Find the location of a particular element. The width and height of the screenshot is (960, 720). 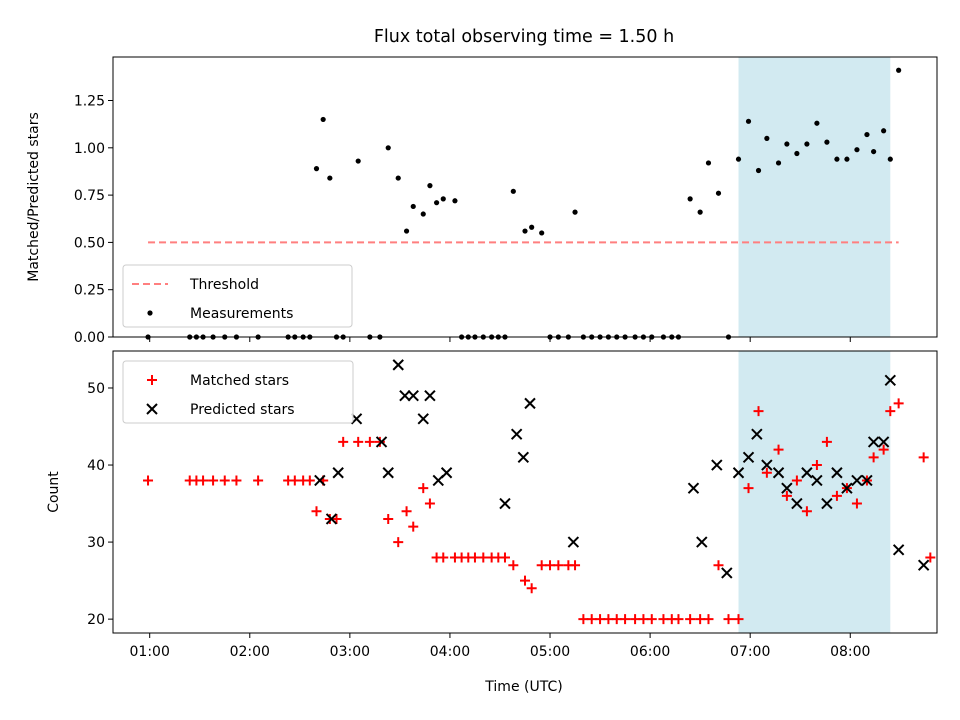

legend-label: Threshold is located at coordinates (224, 285).